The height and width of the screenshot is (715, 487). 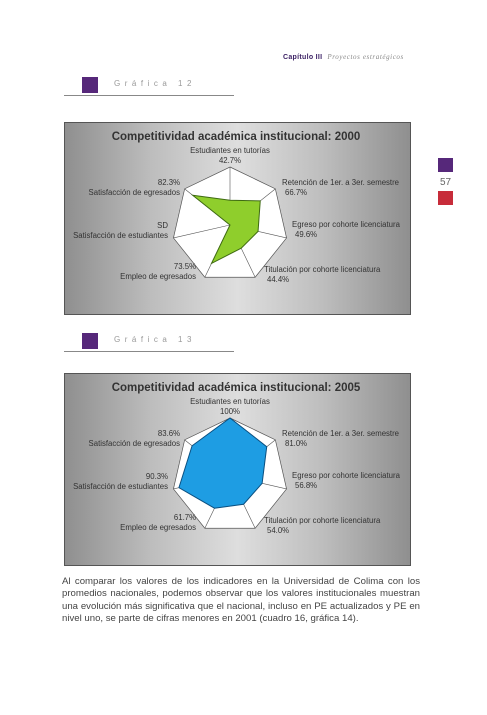 What do you see at coordinates (306, 485) in the screenshot?
I see `value-label: 56.8%` at bounding box center [306, 485].